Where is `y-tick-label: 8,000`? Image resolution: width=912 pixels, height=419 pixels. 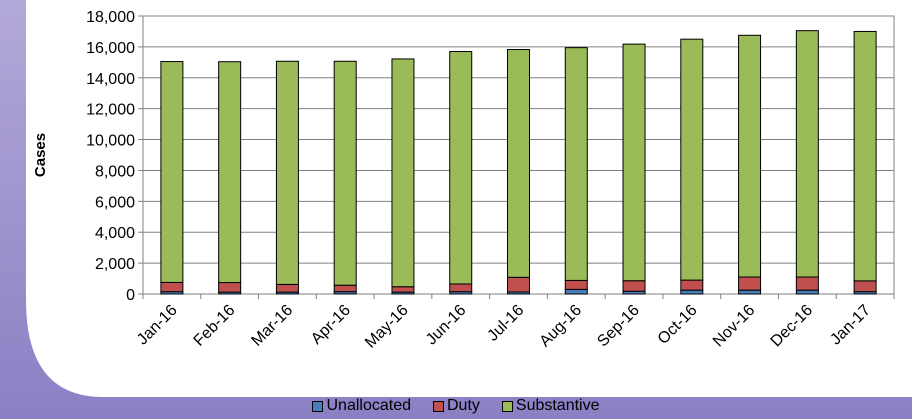
y-tick-label: 8,000 is located at coordinates (115, 171).